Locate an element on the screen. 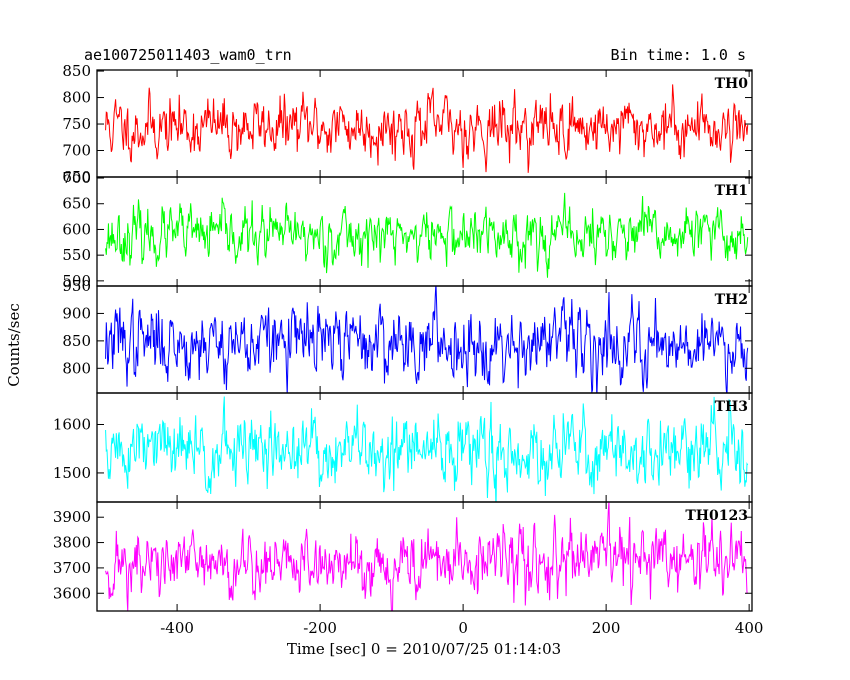 This screenshot has width=850, height=680. series-line-th1 is located at coordinates (427, 235).